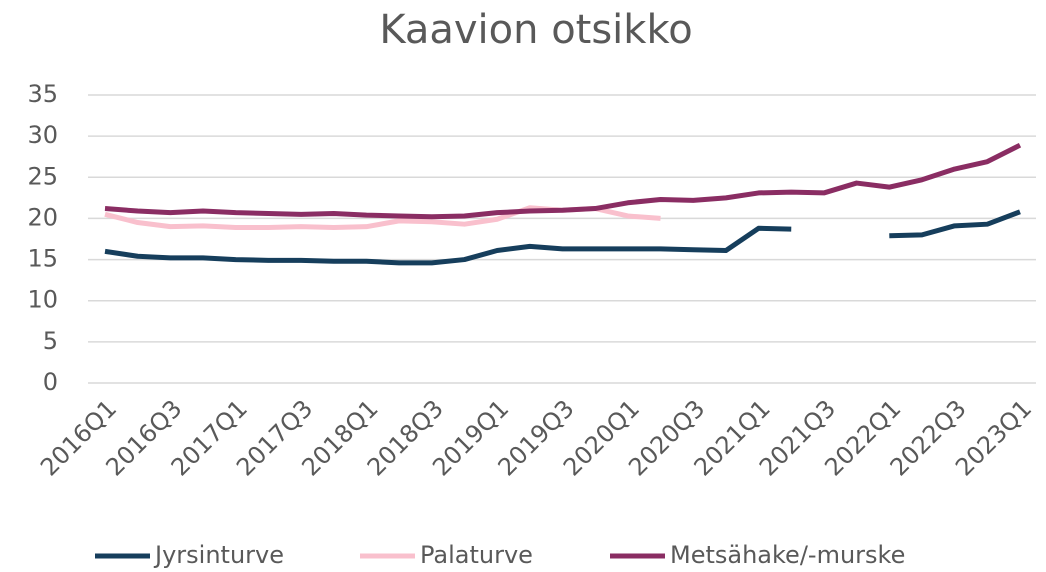 The width and height of the screenshot is (1046, 572). Describe the element at coordinates (50, 341) in the screenshot. I see `y-tick-label: 5` at that location.